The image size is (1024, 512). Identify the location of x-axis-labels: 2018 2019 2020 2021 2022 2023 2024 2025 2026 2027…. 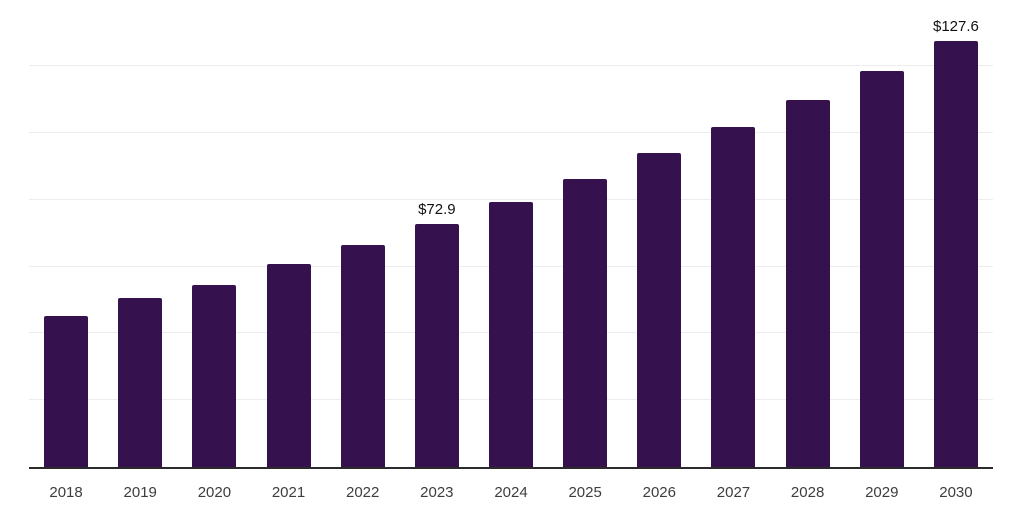
(511, 494).